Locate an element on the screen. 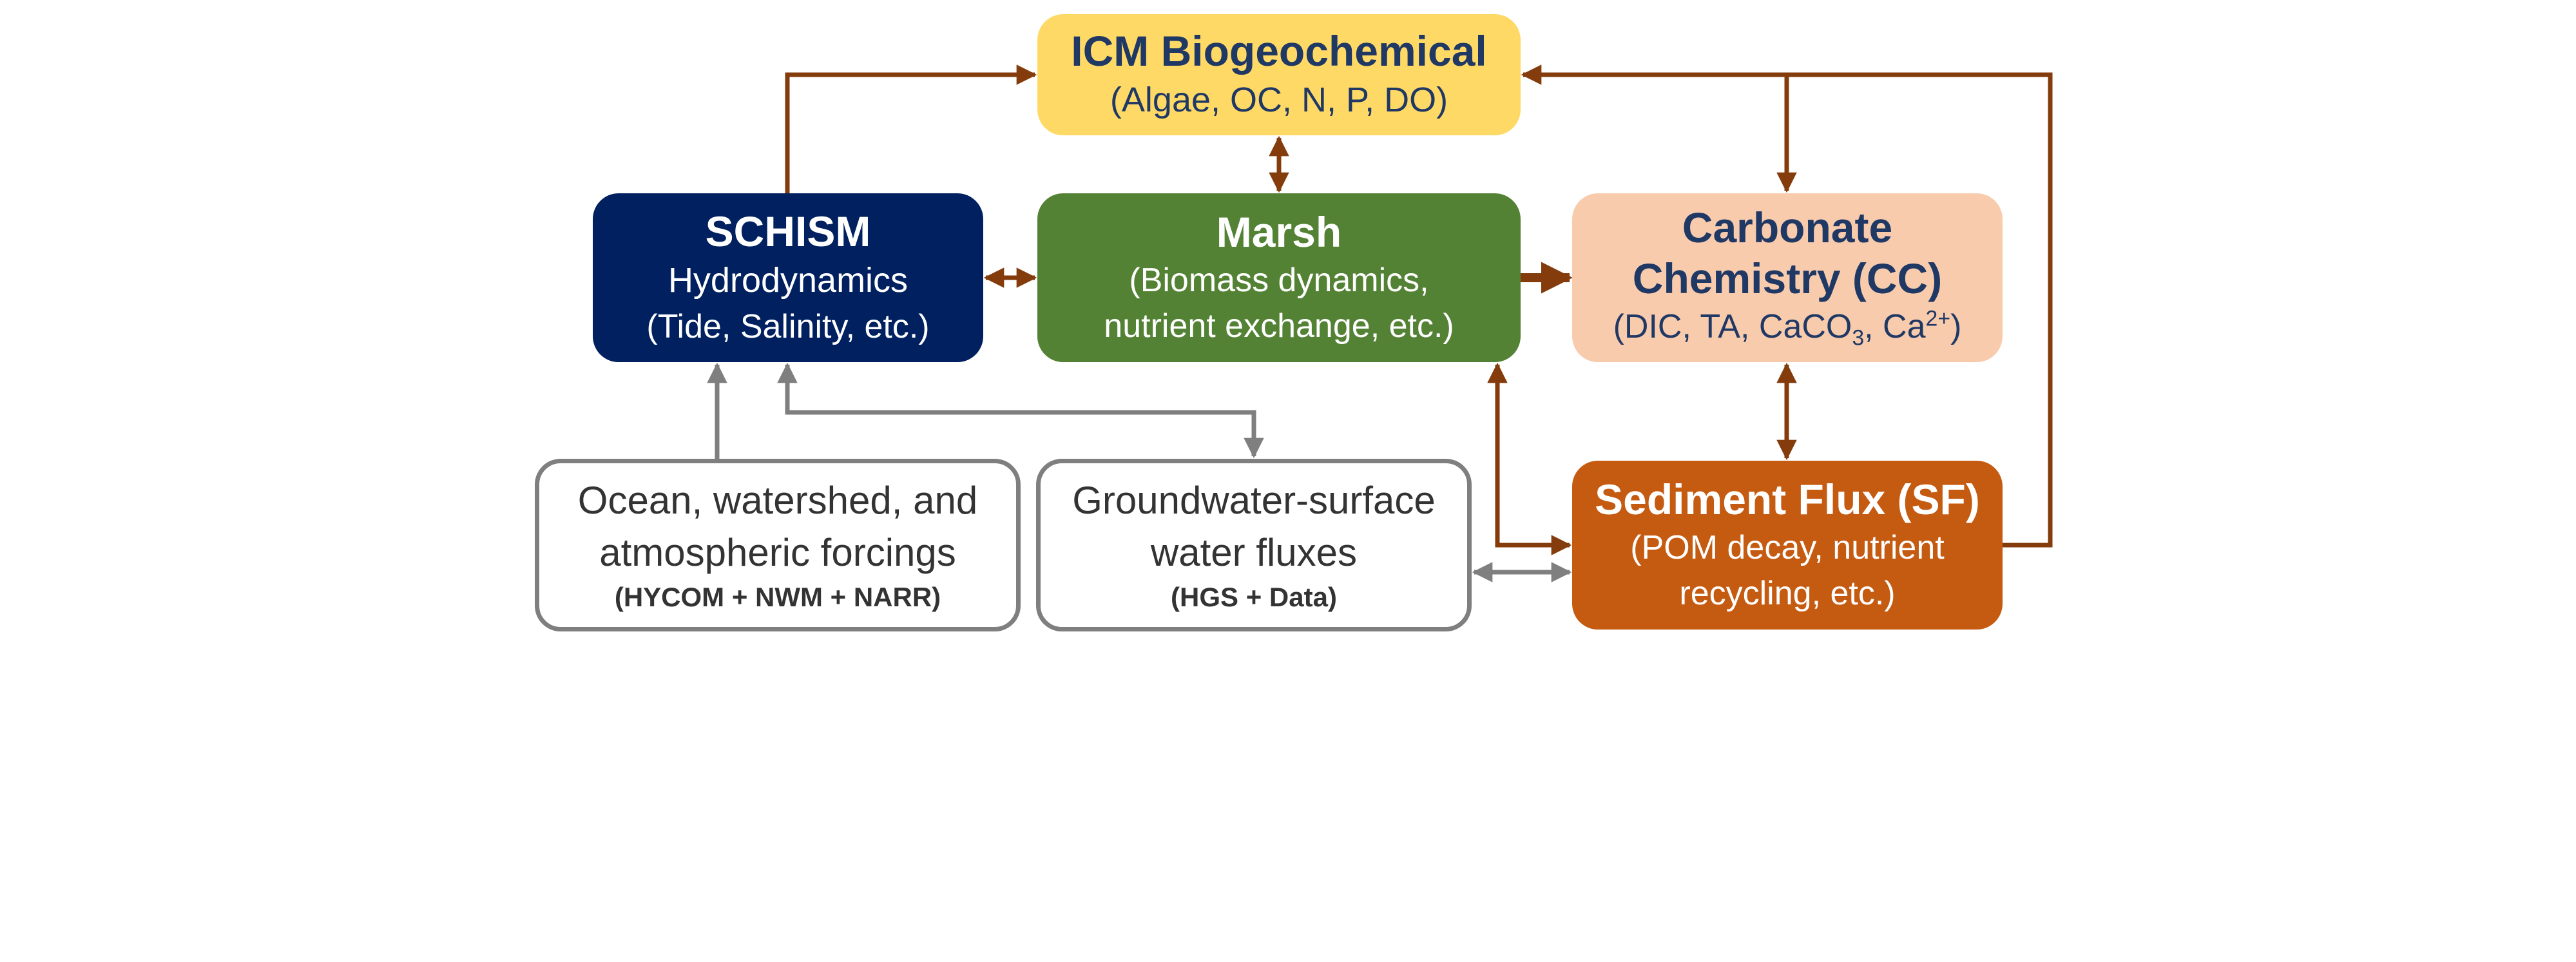  groundwater-line2: water fluxes is located at coordinates (1254, 552).